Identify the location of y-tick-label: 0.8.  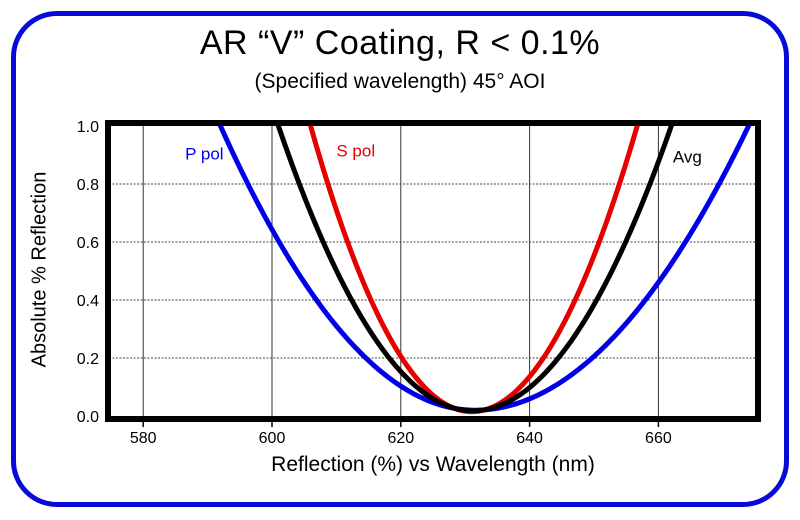
(88, 185).